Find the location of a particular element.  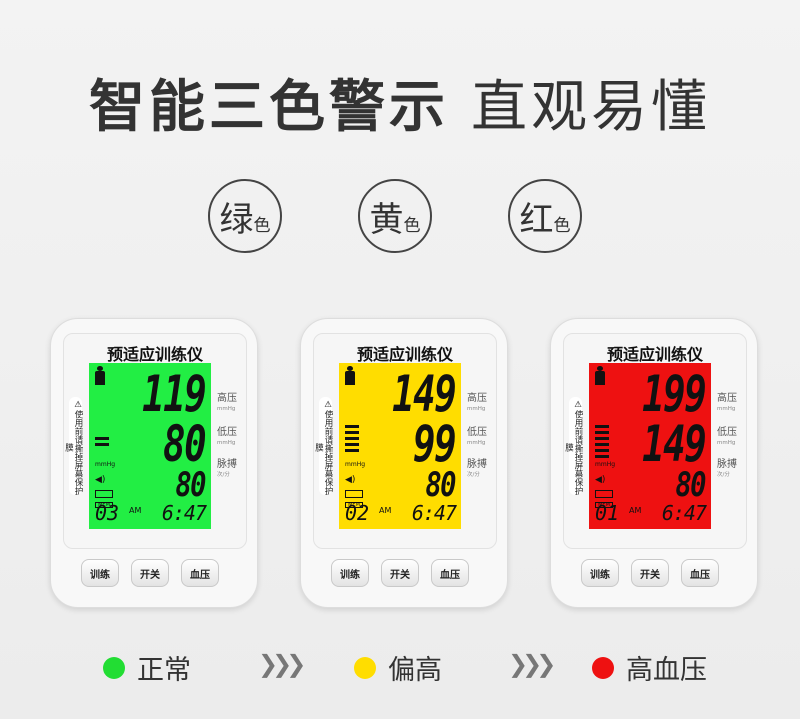

arrow-icon: ❯❯❯ is located at coordinates (282, 664).